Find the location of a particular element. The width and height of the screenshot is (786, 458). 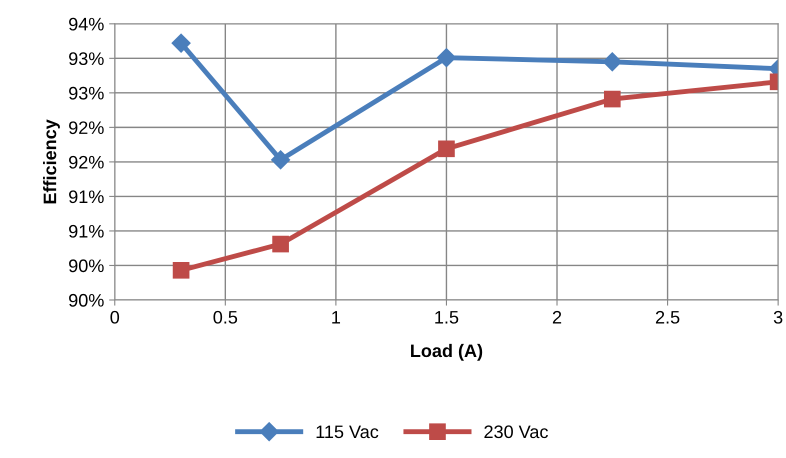

x-tick-label: 2.5 is located at coordinates (668, 317).